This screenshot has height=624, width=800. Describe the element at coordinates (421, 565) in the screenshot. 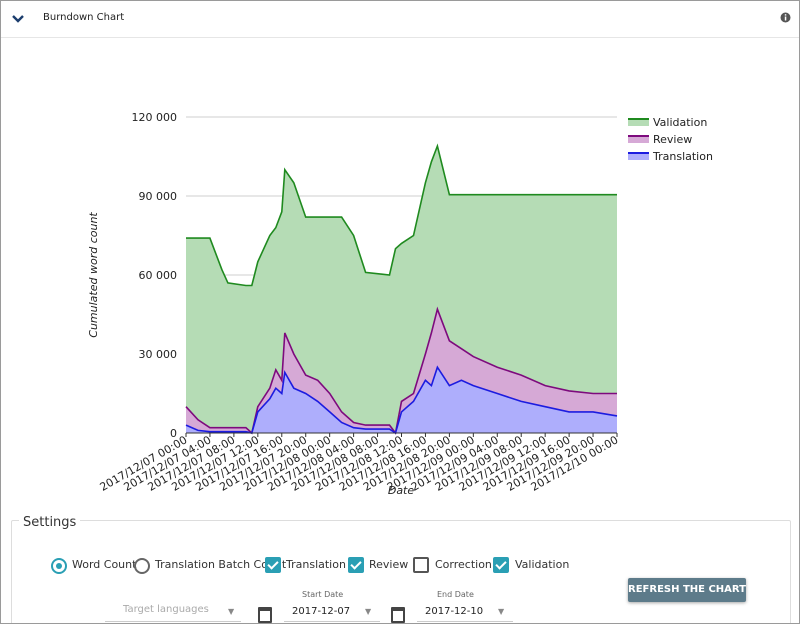

I see `checkbox-correction` at that location.